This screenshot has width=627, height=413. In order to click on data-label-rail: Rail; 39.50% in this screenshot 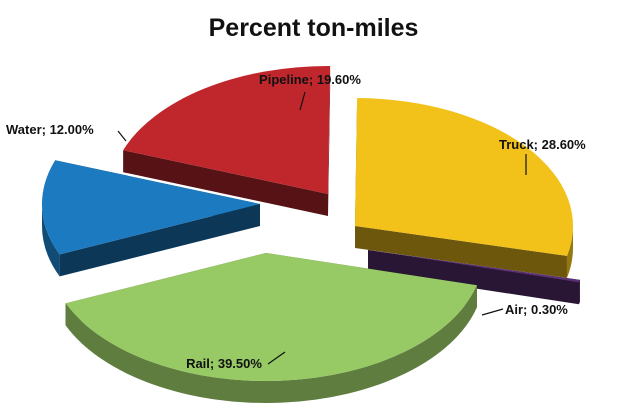, I will do `click(224, 363)`.